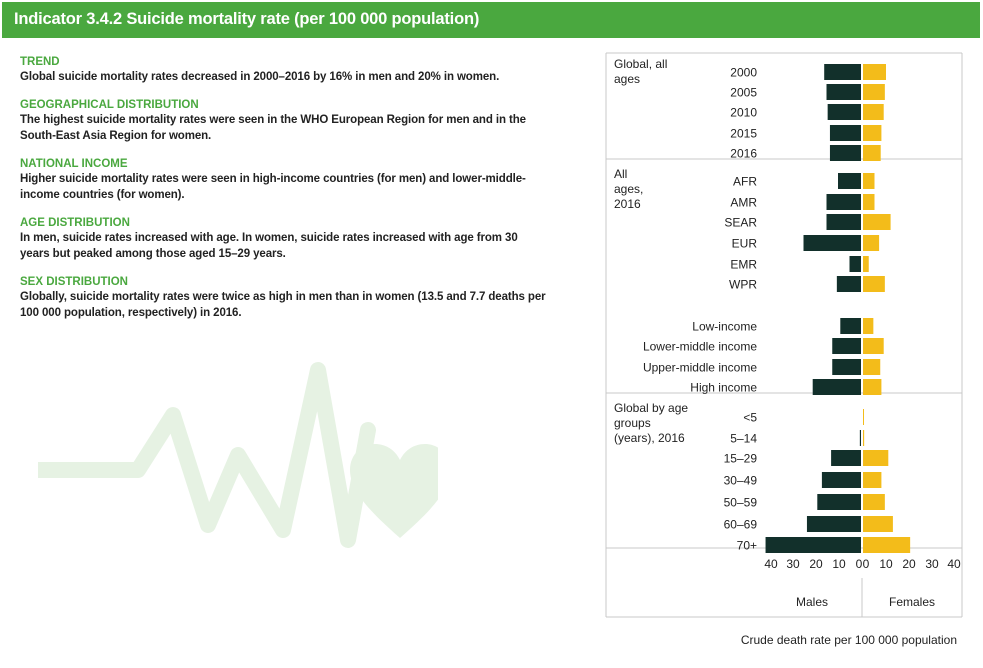  I want to click on category-label: 50–59, so click(741, 503).